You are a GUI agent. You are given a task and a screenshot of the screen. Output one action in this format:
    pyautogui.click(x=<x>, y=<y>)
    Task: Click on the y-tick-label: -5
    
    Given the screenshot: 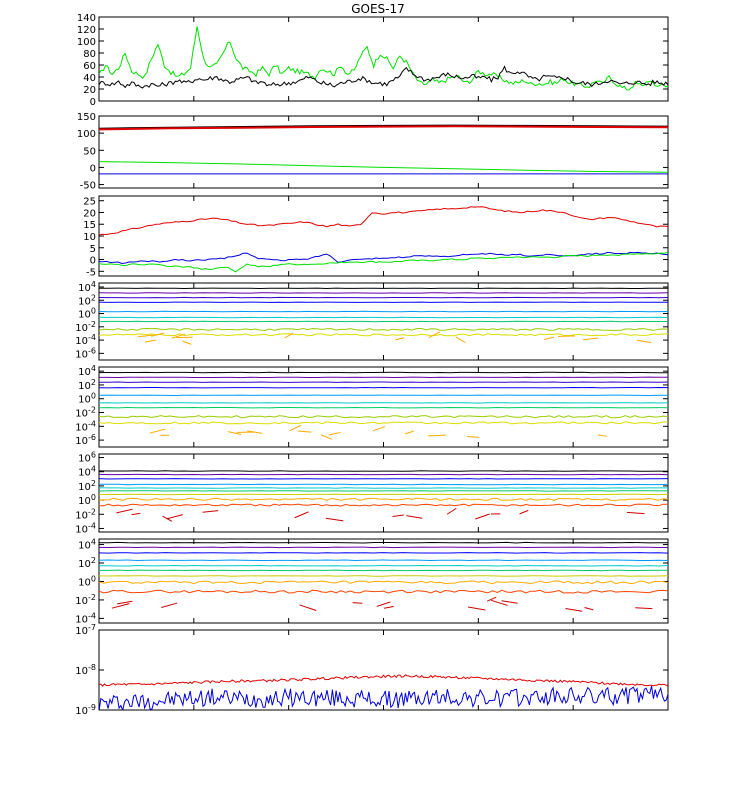 What is the action you would take?
    pyautogui.click(x=91, y=272)
    